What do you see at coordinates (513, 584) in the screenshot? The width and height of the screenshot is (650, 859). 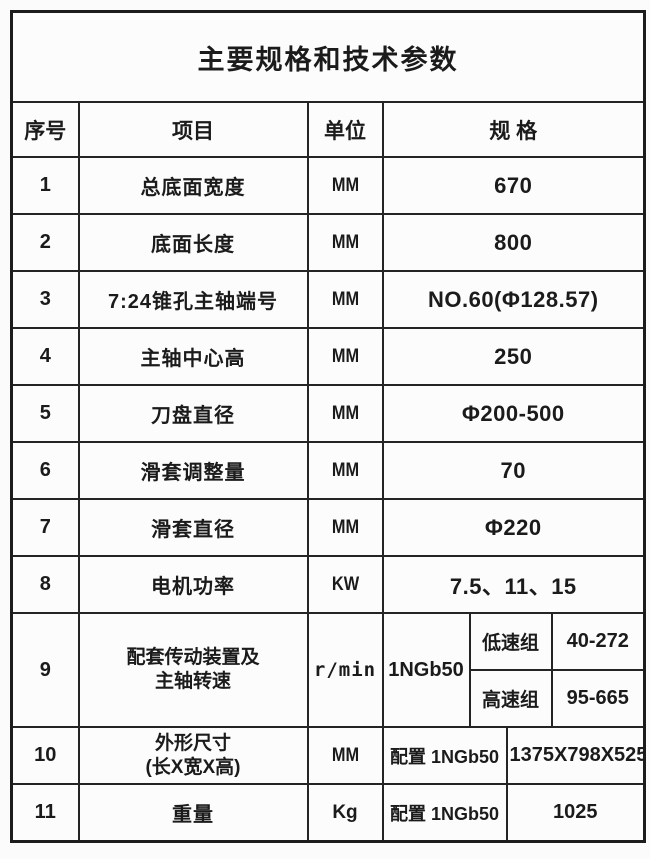 I see `row-spec: 7.5、11、15` at bounding box center [513, 584].